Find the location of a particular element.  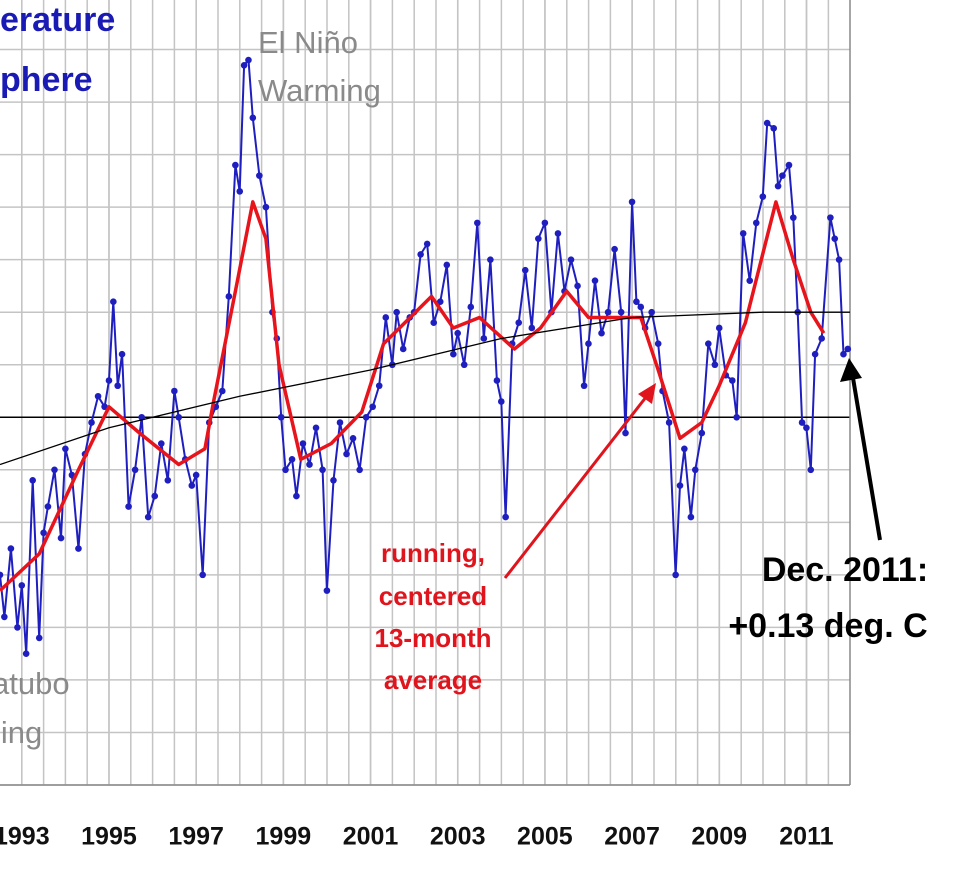

annotation: Dec. 2011: is located at coordinates (845, 570).